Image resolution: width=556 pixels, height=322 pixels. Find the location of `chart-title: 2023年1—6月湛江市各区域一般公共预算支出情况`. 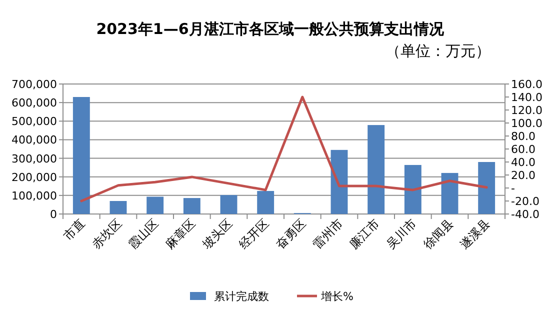

chart-title: 2023年1—6月湛江市各区域一般公共预算支出情况 is located at coordinates (270, 29).